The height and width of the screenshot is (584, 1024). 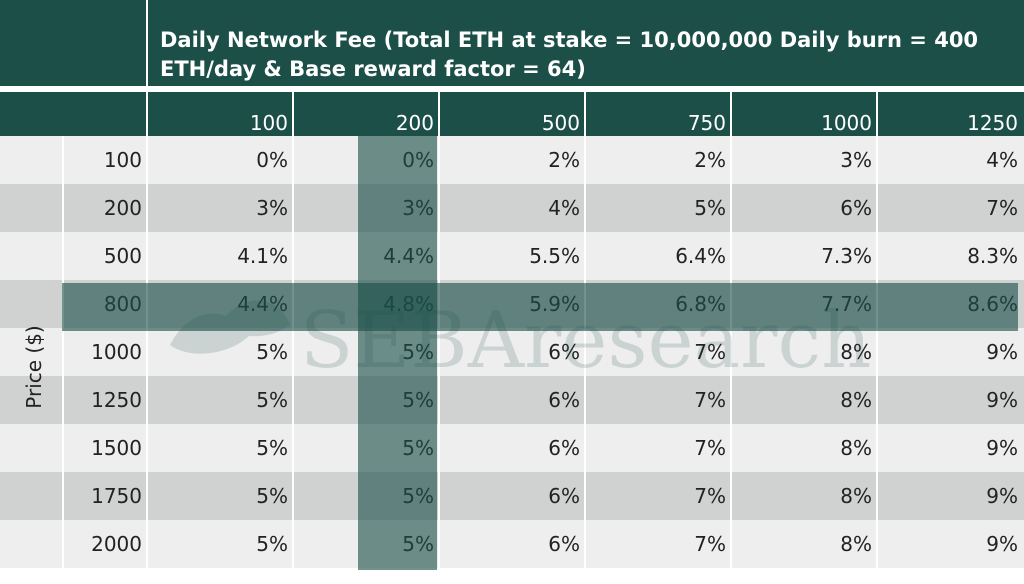 I want to click on column-header: 100, so click(x=268, y=123).